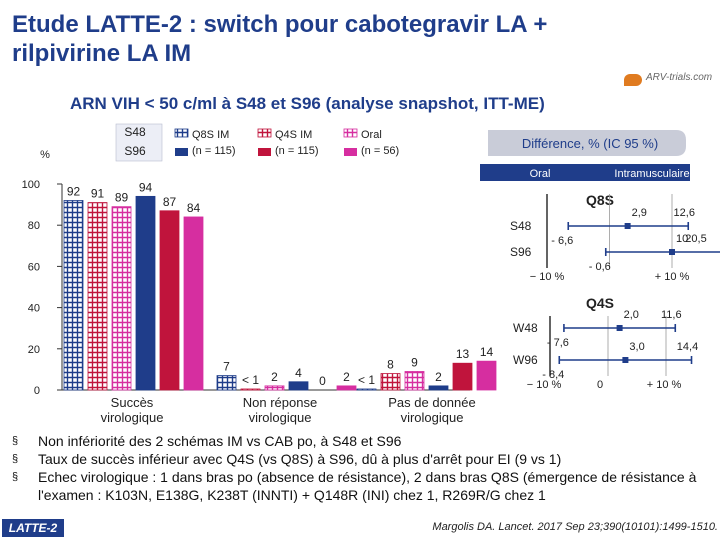  What do you see at coordinates (695, 239) in the screenshot?
I see `ci-upper-label: 20,5` at bounding box center [695, 239].